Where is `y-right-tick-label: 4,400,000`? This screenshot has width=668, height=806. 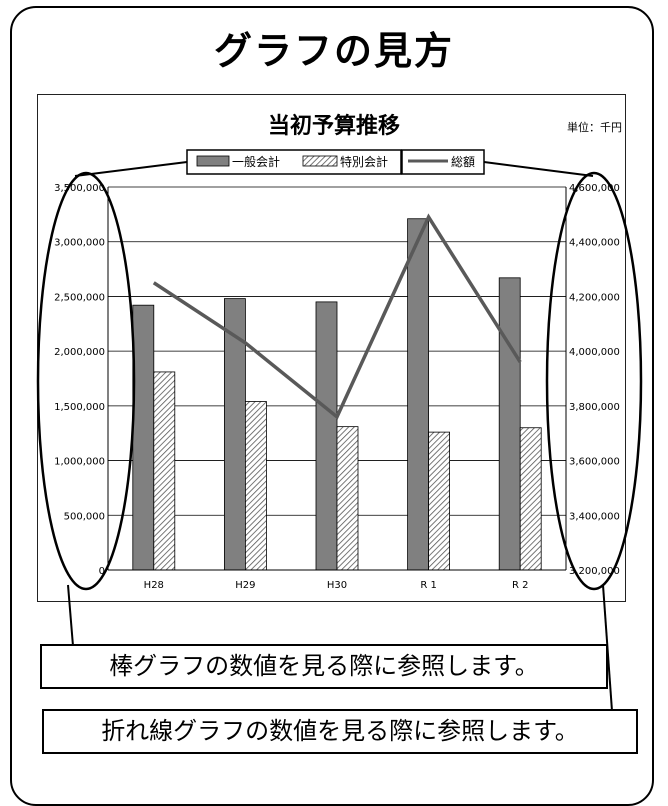
y-right-tick-label: 4,400,000 is located at coordinates (594, 243).